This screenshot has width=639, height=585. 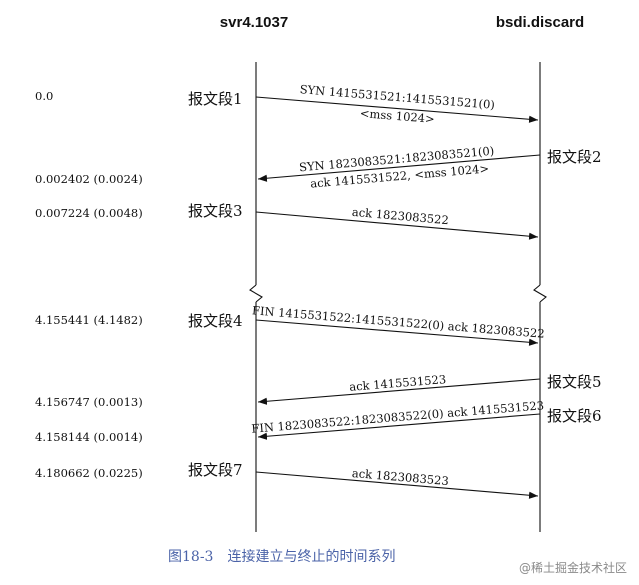 I want to click on right-timeline, so click(x=540, y=297).